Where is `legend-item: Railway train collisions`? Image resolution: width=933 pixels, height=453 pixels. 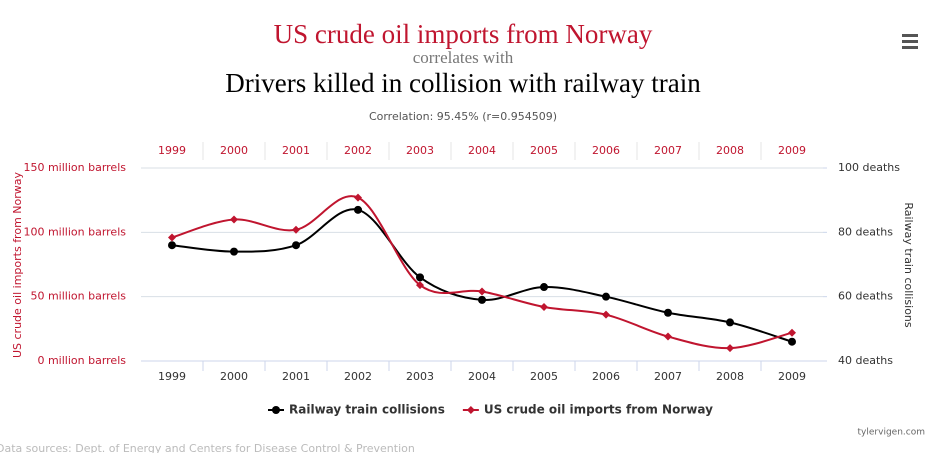
legend-item: Railway train collisions is located at coordinates (356, 410).